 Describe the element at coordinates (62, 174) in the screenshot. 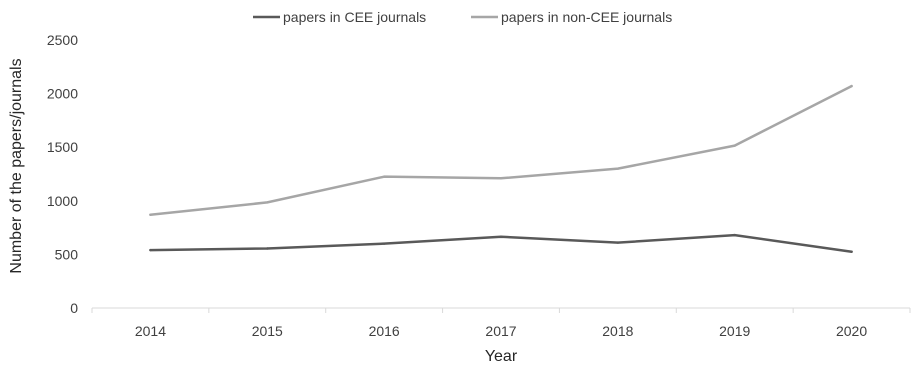

I see `y-axis-ticks: 0 500 1000 1500 2000 2500` at that location.